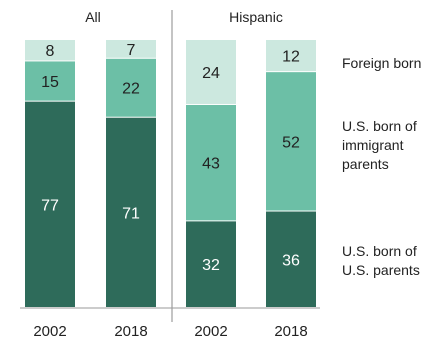 This screenshot has height=346, width=446. I want to click on data-label-hispanic-2002-u-s-born-of-immigrant-parents: 43, so click(211, 164).